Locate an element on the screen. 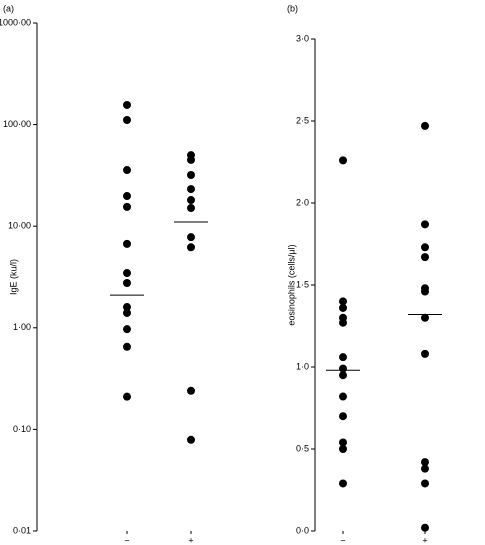 The image size is (485, 545). y-tick-label: 1·0 is located at coordinates (302, 366).